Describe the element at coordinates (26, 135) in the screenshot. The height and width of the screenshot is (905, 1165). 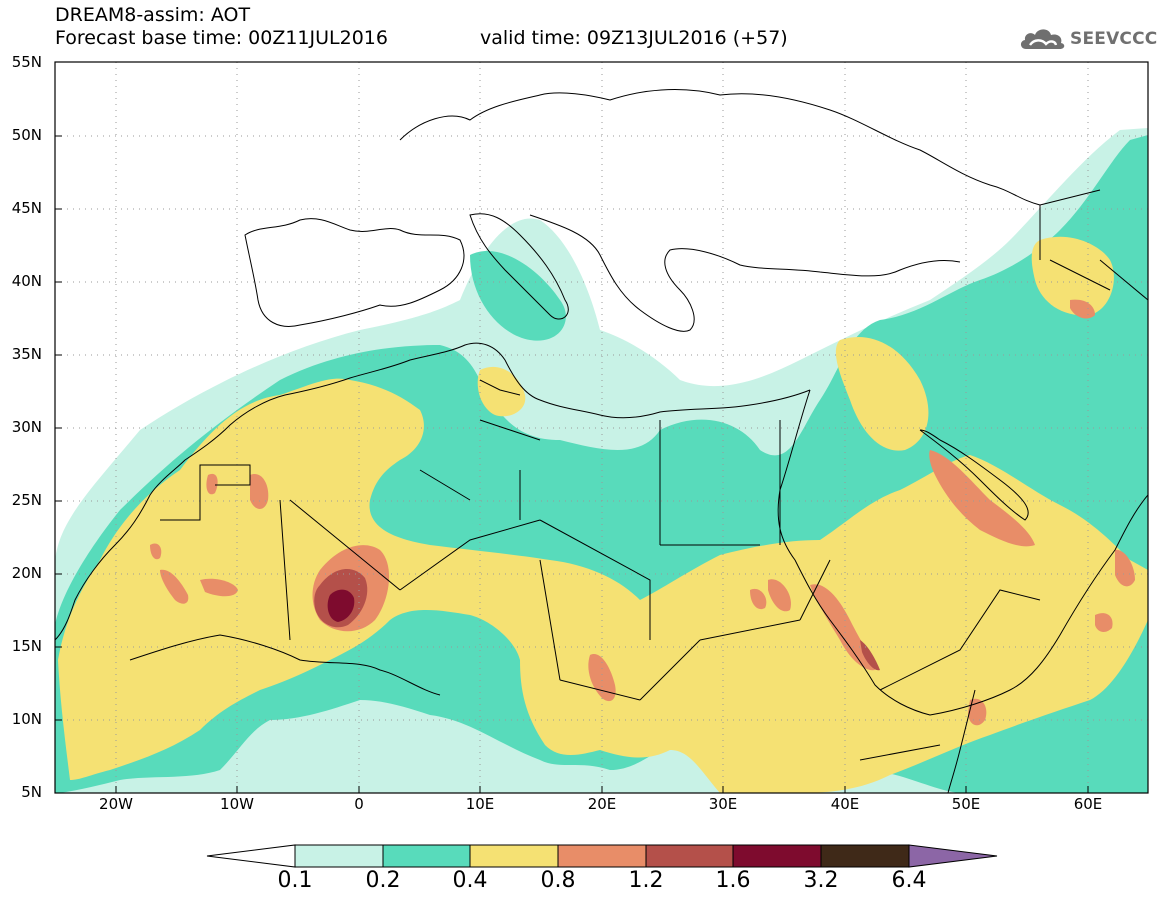
I see `lat-label-50n: 50N` at that location.